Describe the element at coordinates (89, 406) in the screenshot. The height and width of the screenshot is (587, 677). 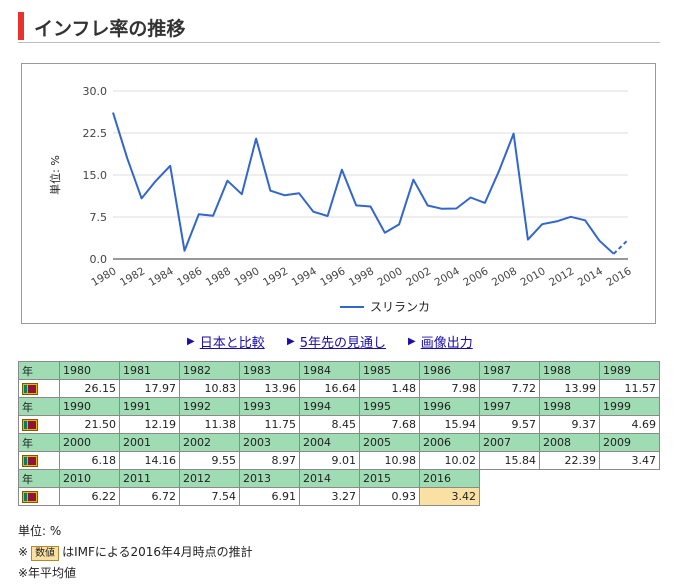
I see `year-cell: 1990` at that location.